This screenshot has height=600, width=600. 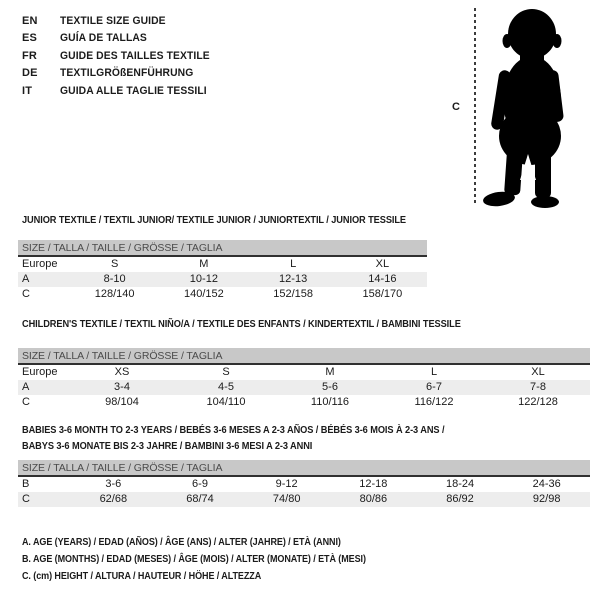 I want to click on table-row-age-months: B 3-6 6-9 9-12 12-18 18-24 24-36, so click(x=304, y=484).